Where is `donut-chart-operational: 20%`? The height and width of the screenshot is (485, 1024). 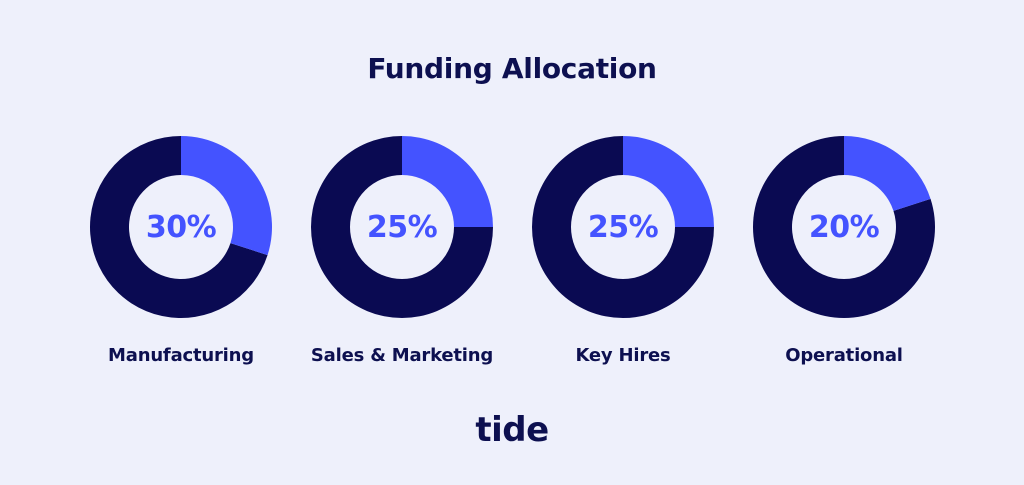 donut-chart-operational: 20% is located at coordinates (844, 227).